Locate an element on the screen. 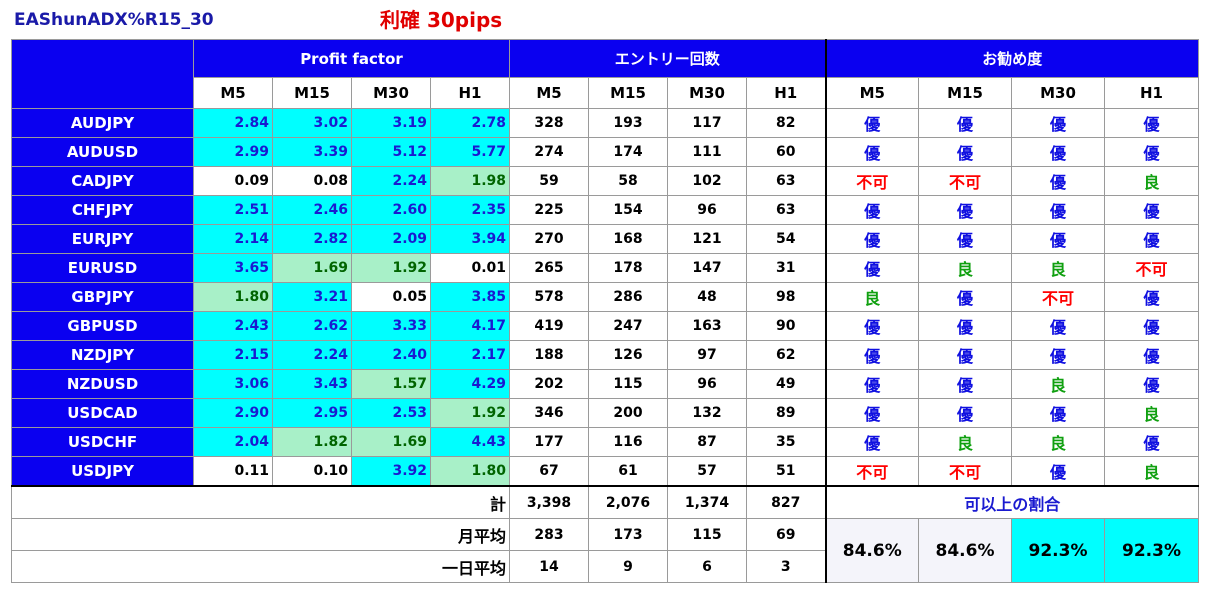 This screenshot has height=595, width=1212. profit-factor-cell: 2.53 is located at coordinates (391, 413).